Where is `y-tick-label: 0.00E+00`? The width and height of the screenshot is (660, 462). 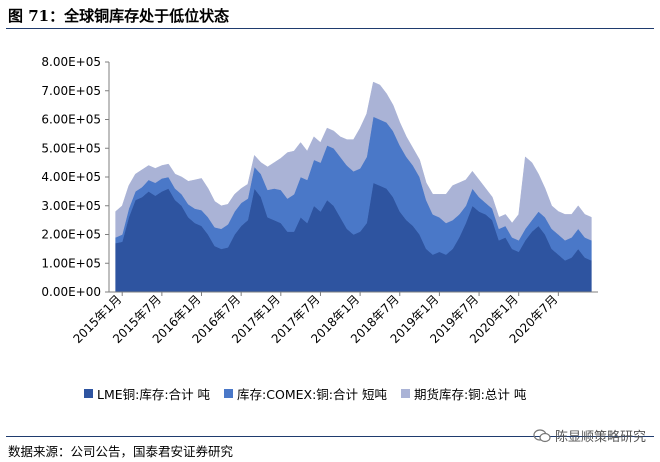 y-tick-label: 0.00E+00 is located at coordinates (71, 292).